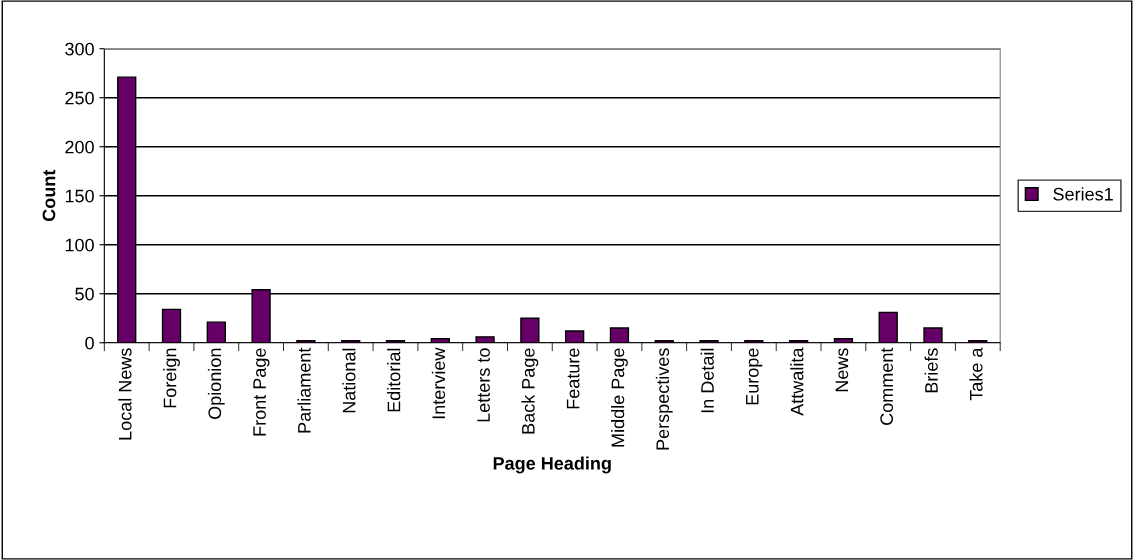  I want to click on x-axis-title: Page Heading, so click(552, 465).